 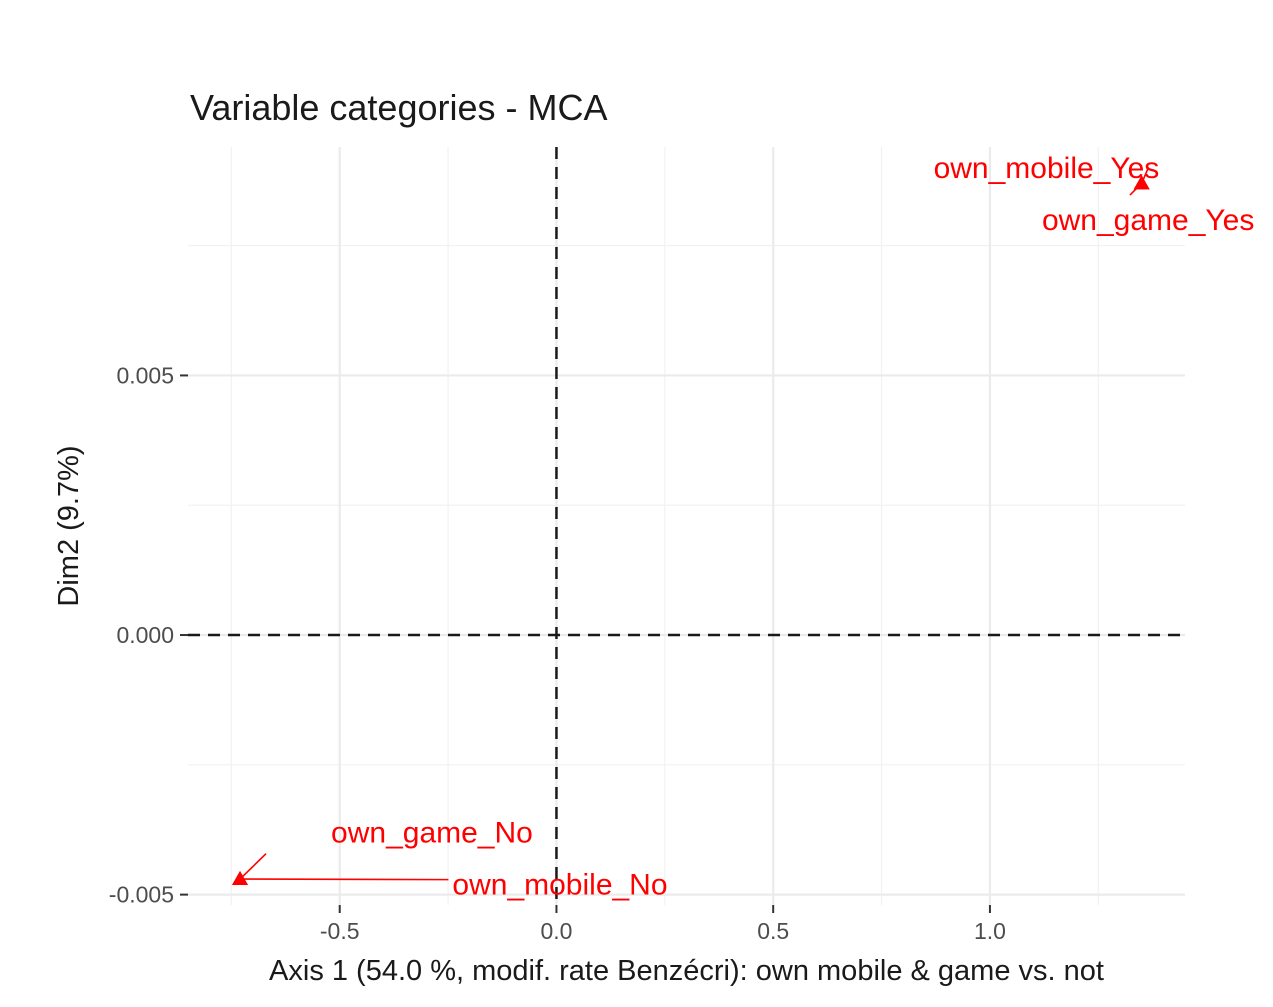 What do you see at coordinates (1141, 182) in the screenshot?
I see `point-marker-own-game-yes` at bounding box center [1141, 182].